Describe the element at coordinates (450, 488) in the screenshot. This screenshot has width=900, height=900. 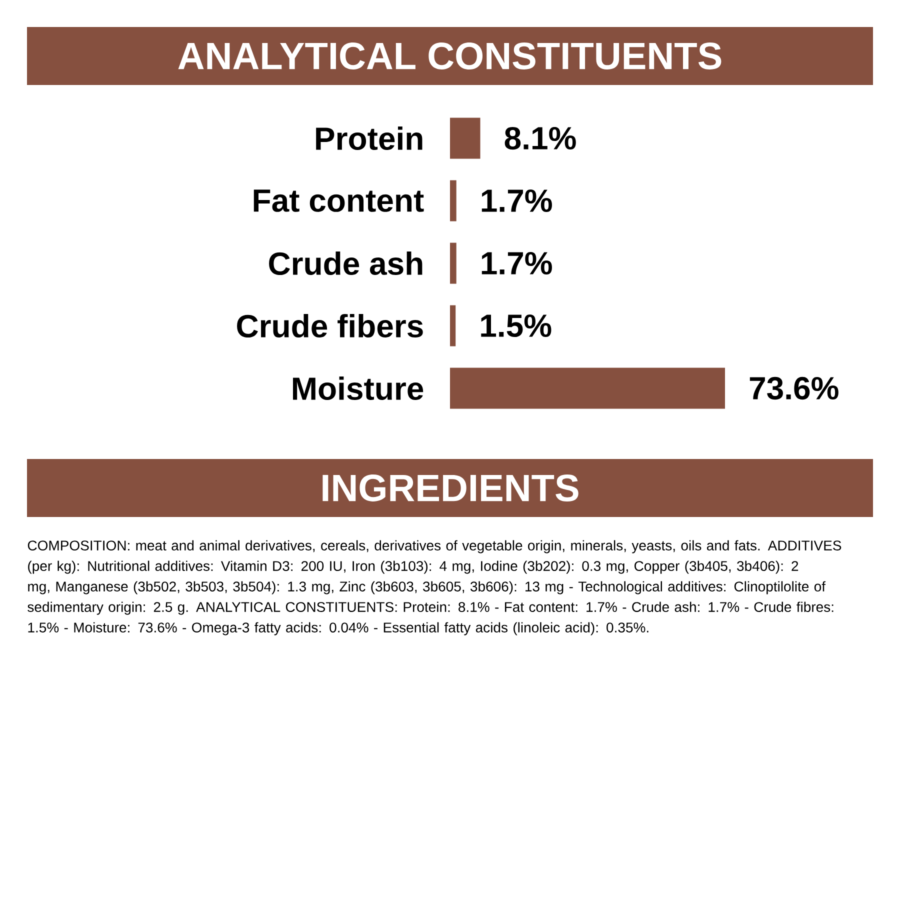
I see `text: INGREDIENTS` at that location.